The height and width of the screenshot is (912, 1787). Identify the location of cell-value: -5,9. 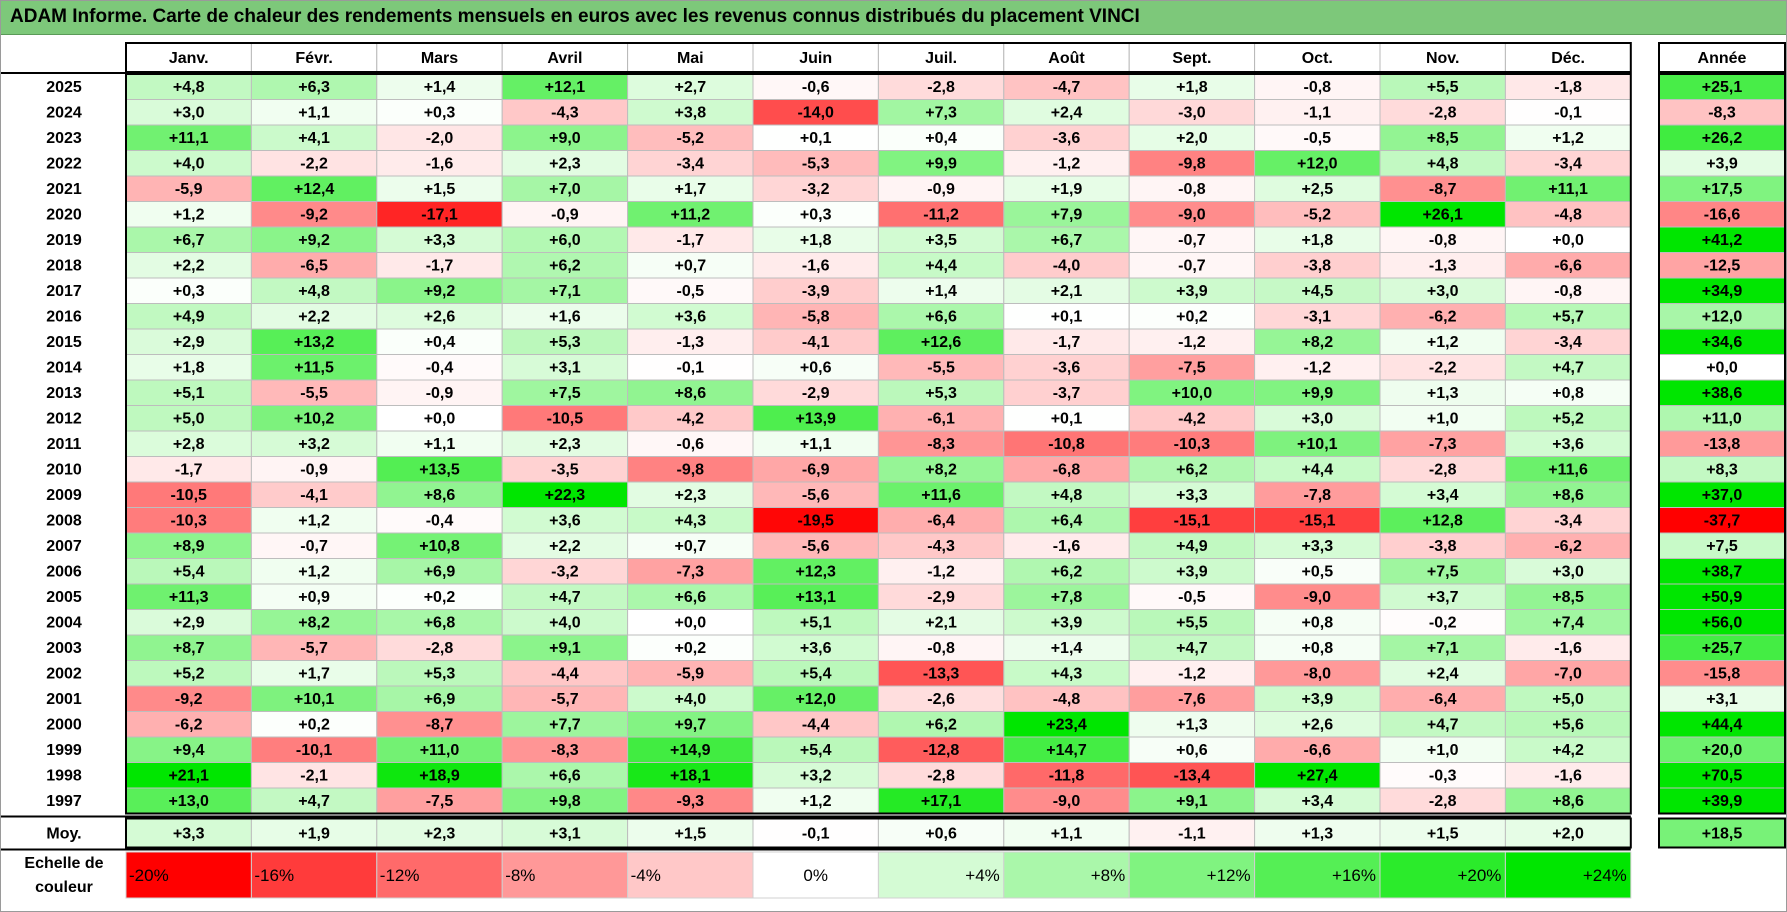
(189, 189).